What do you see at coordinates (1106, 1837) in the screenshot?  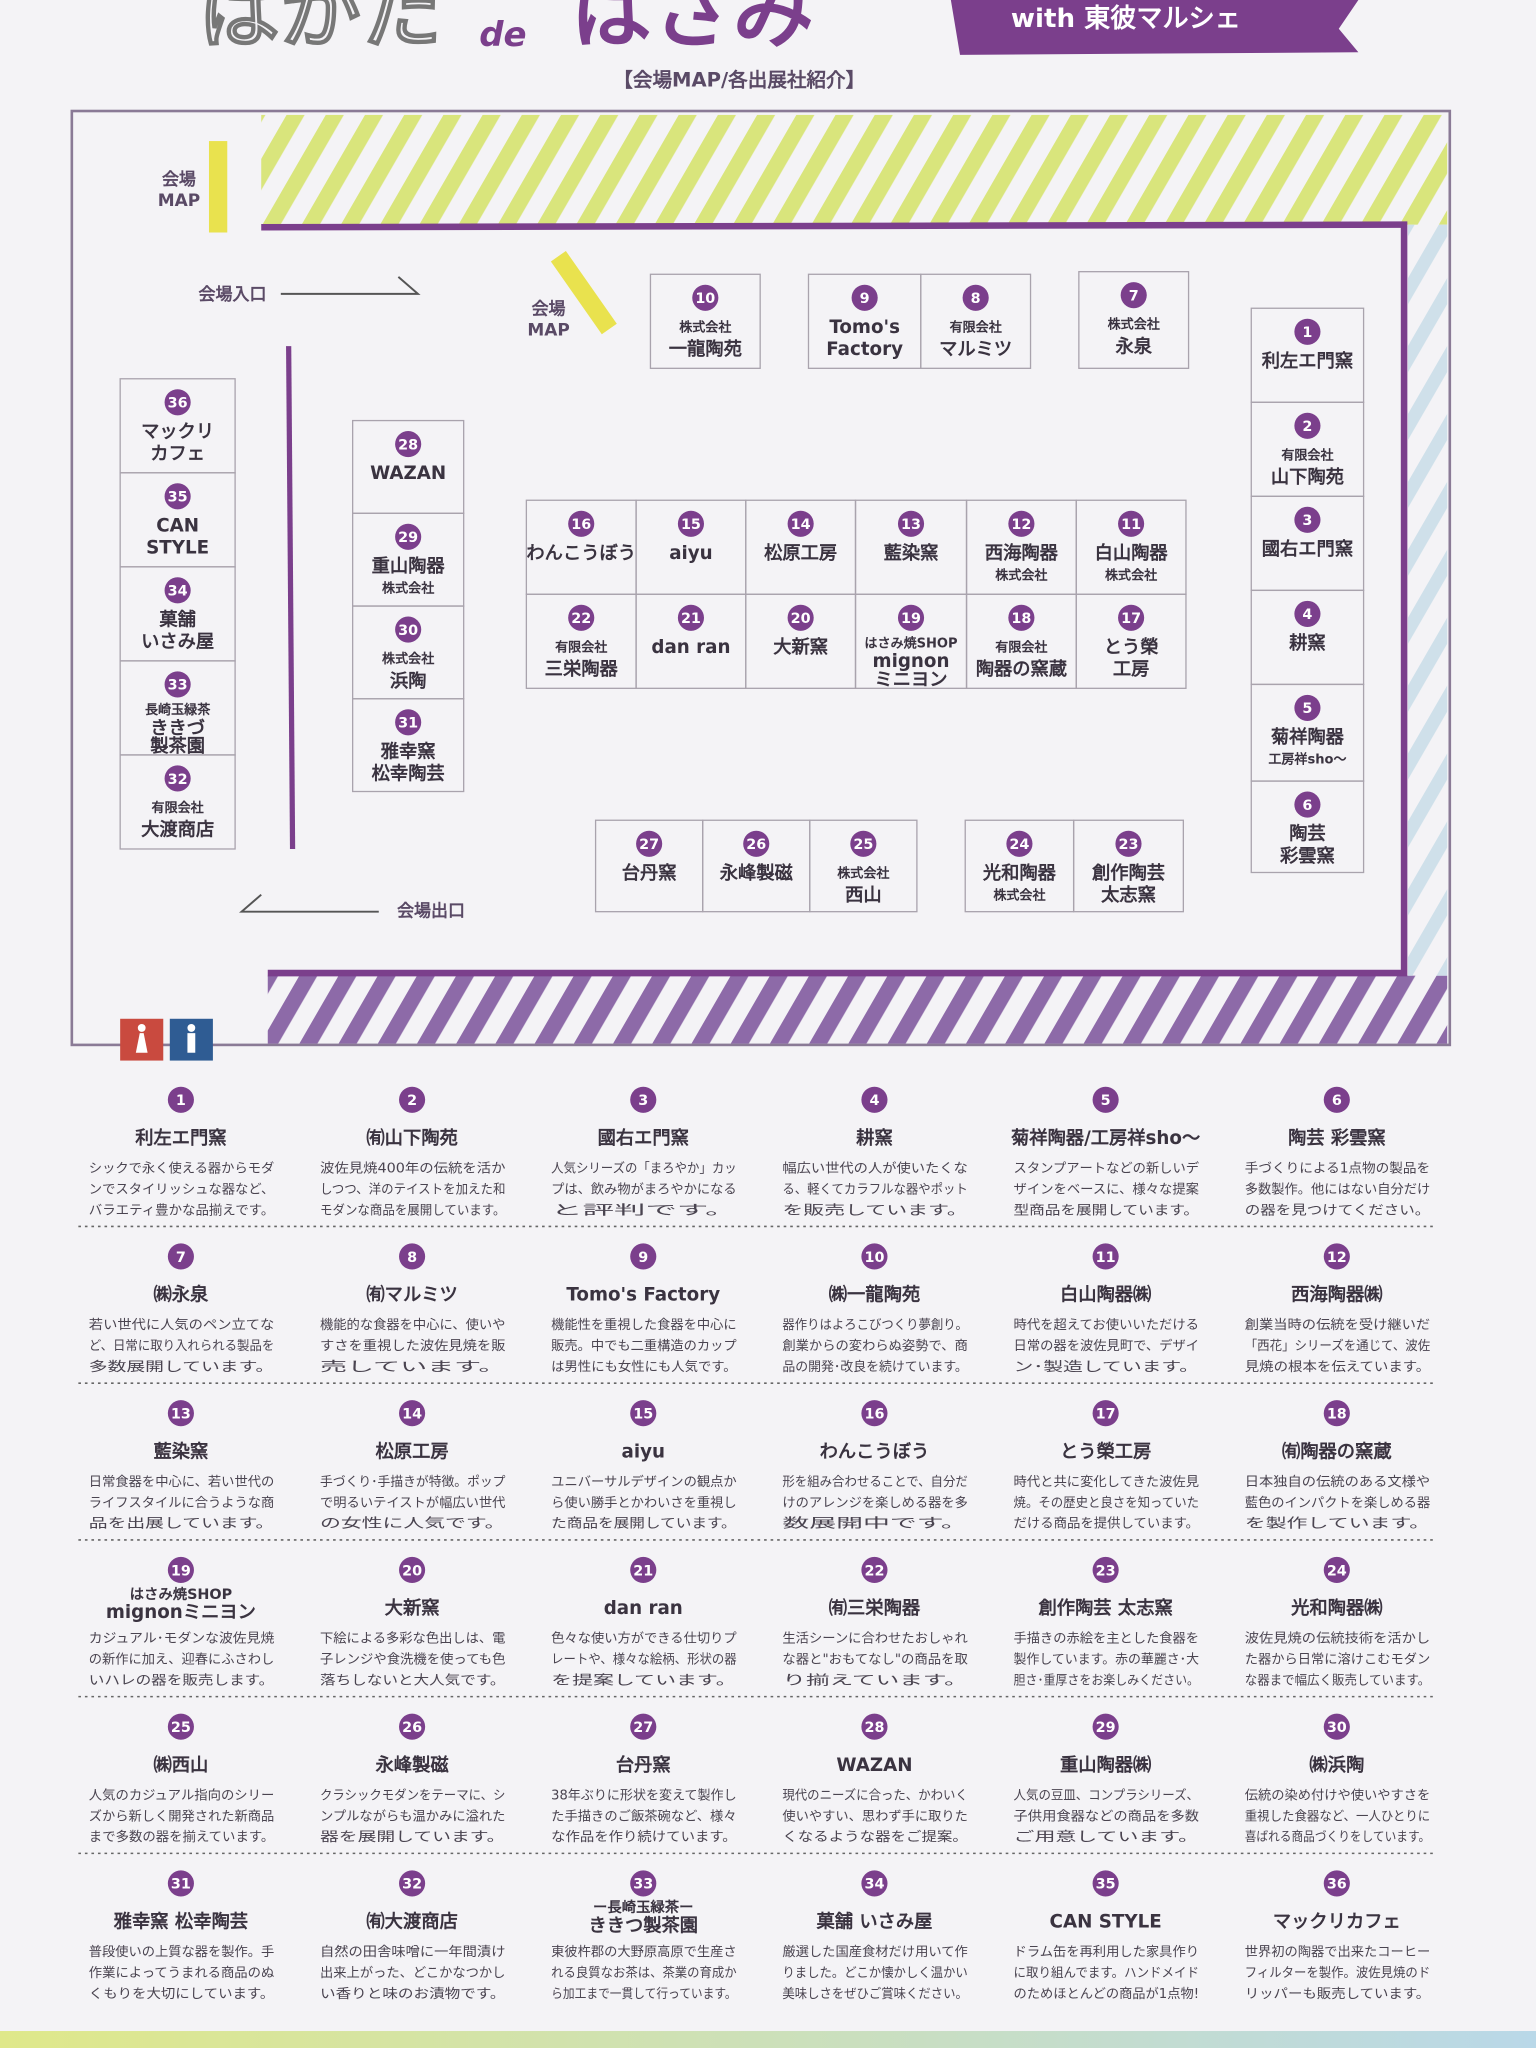 I see `exhibitor-desc: ご用意しています。` at bounding box center [1106, 1837].